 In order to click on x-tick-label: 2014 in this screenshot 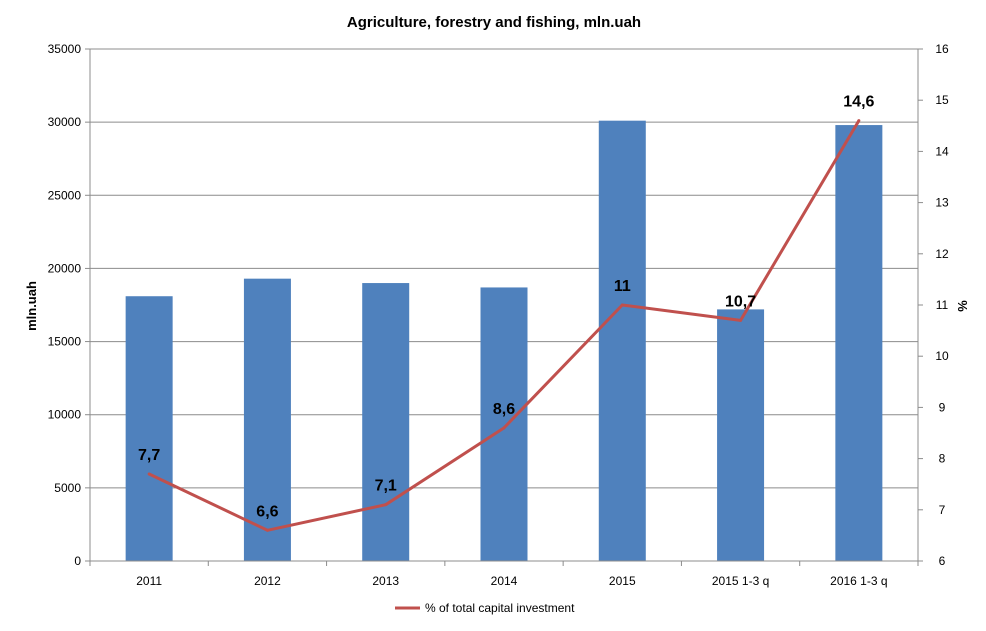, I will do `click(504, 581)`.